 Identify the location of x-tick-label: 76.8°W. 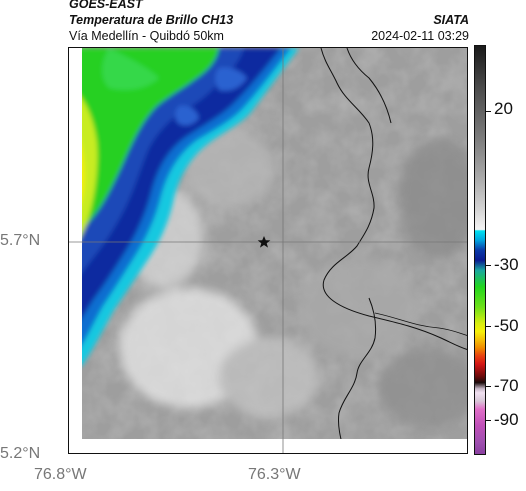
(60, 474).